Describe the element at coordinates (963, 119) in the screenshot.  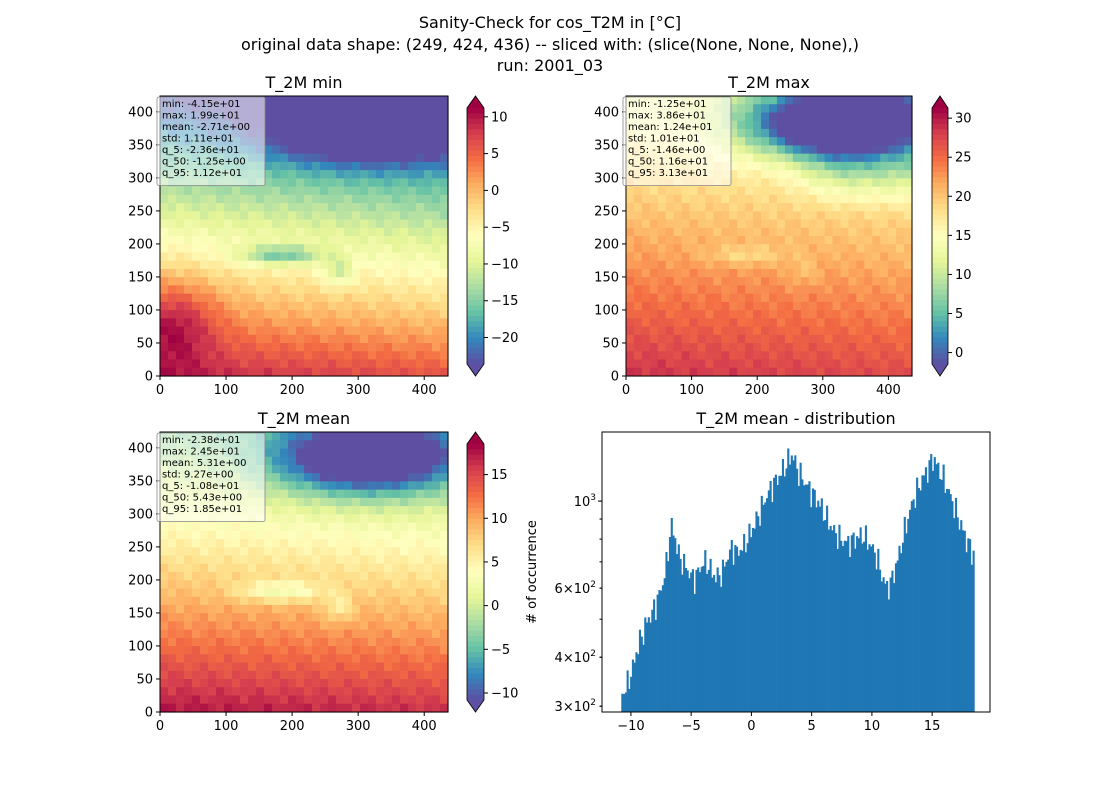
I see `colorbar-tick-label: 30` at that location.